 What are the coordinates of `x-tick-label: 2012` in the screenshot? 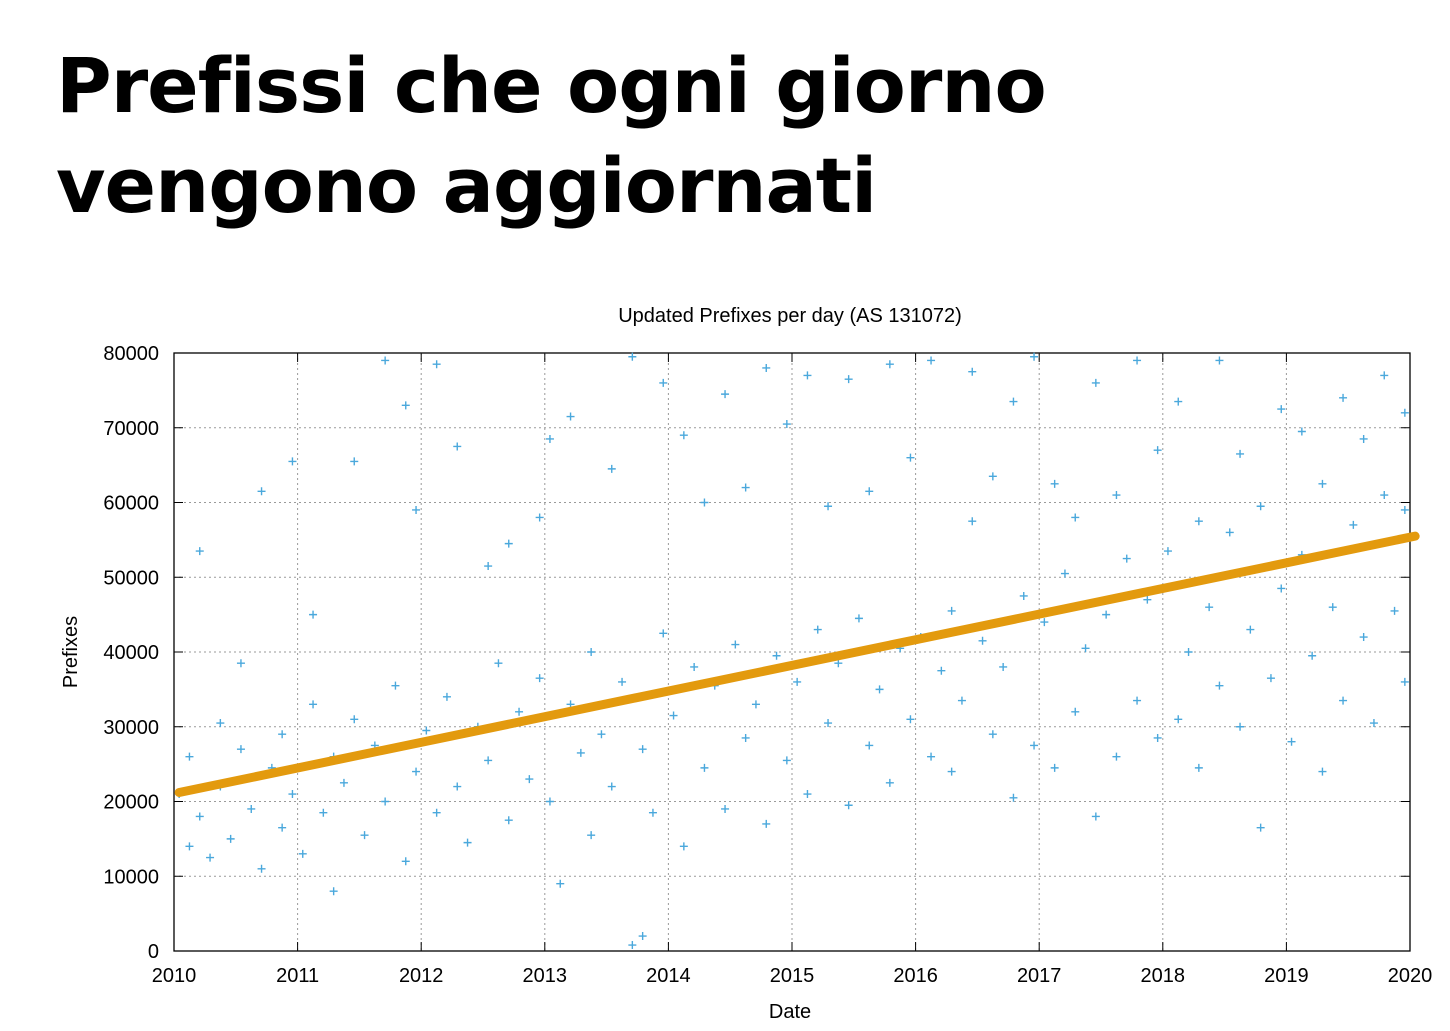 It's located at (421, 976).